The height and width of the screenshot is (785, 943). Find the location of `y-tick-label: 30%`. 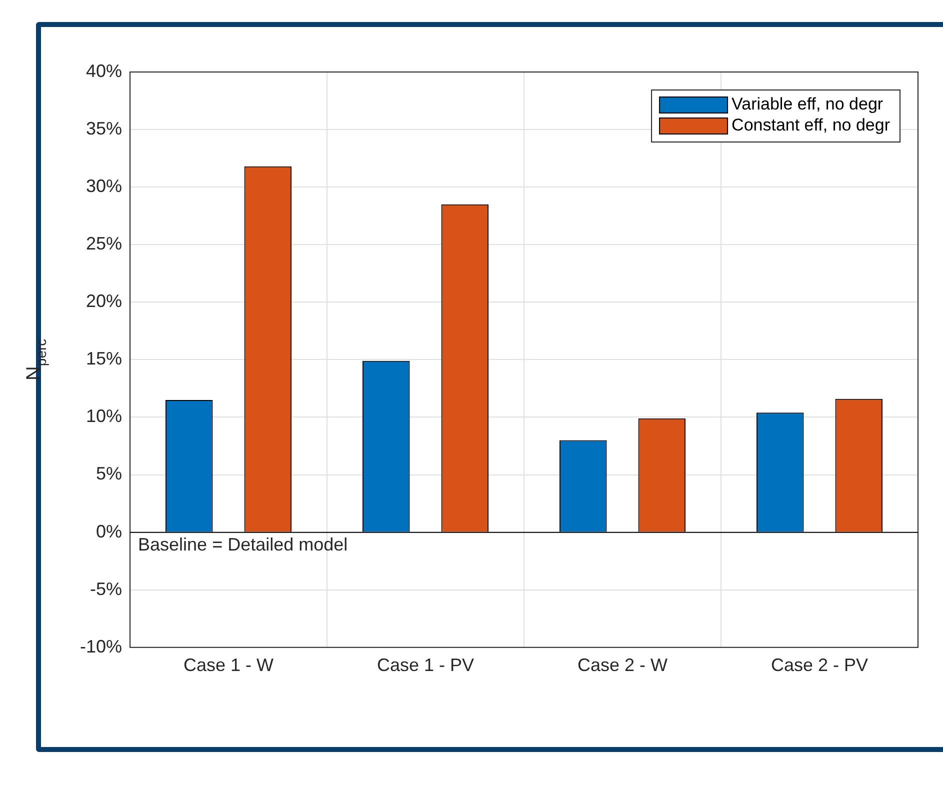

y-tick-label: 30% is located at coordinates (104, 186).